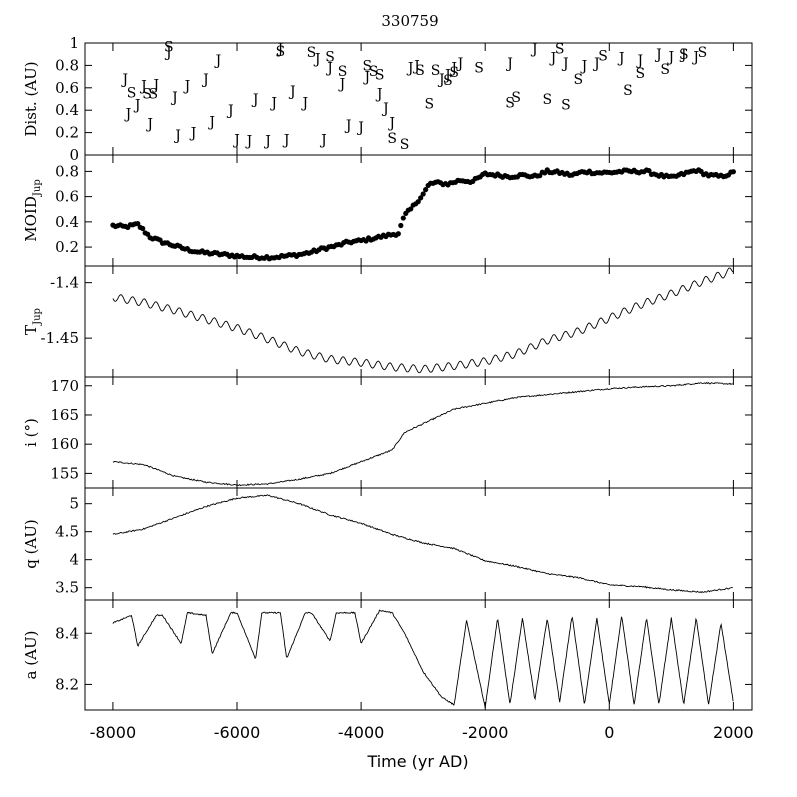  I want to click on y-tick-label-tjup: -1.45, so click(60, 338).